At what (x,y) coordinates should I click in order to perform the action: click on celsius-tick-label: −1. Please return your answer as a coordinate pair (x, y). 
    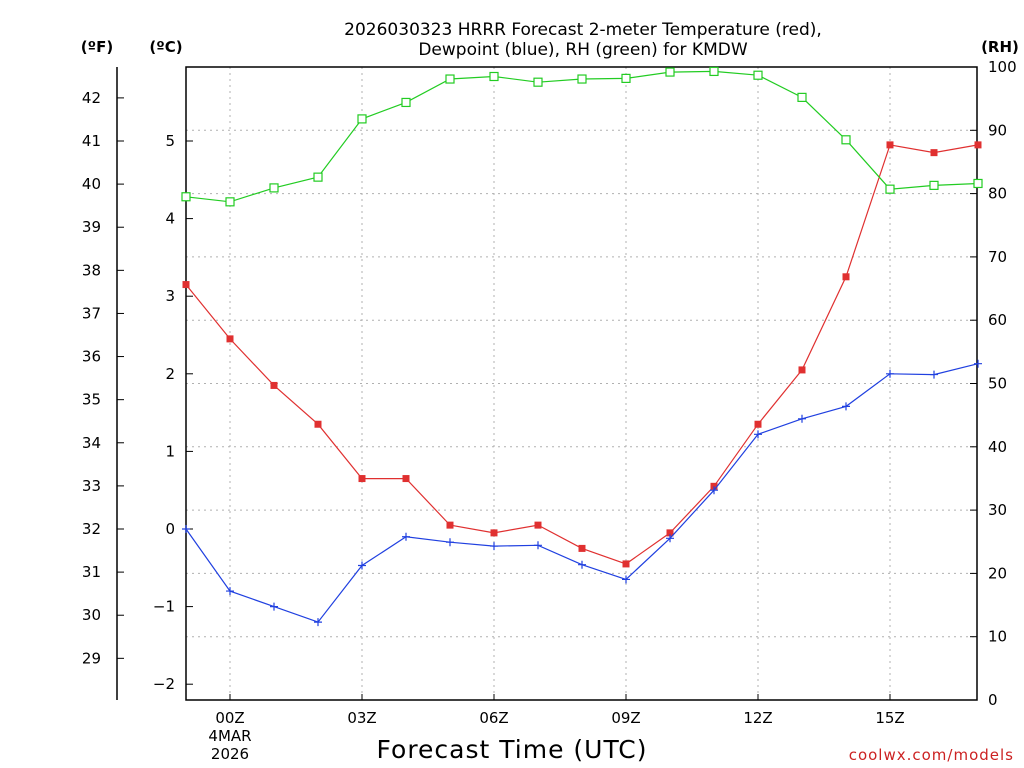
    Looking at the image, I should click on (164, 607).